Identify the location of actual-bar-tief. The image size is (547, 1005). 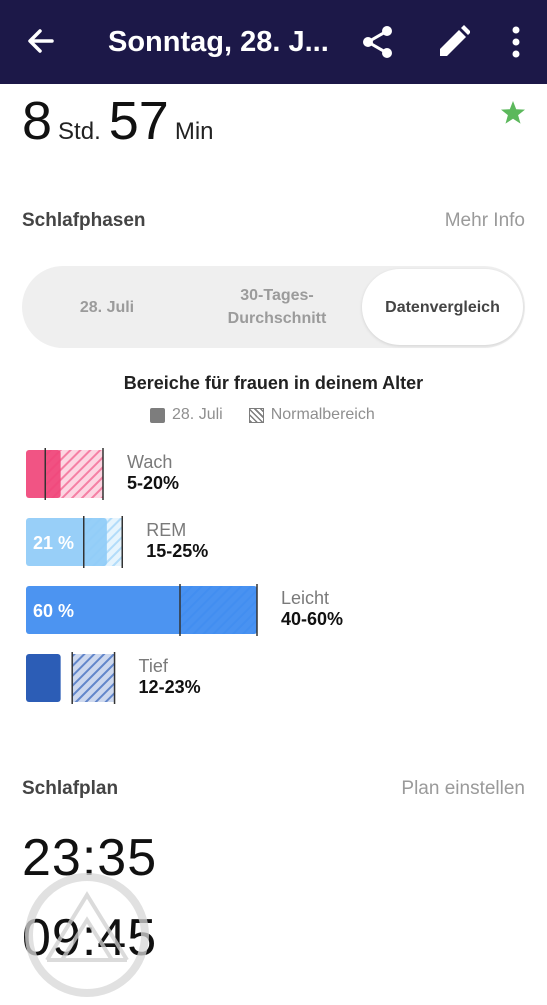
(43, 678).